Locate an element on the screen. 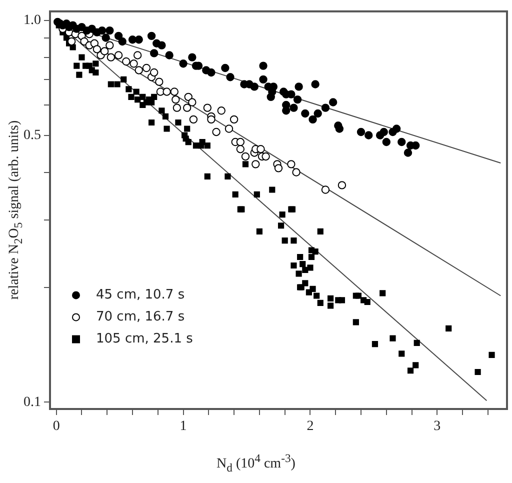 The image size is (512, 483). x-tick-label: 3 is located at coordinates (437, 426).